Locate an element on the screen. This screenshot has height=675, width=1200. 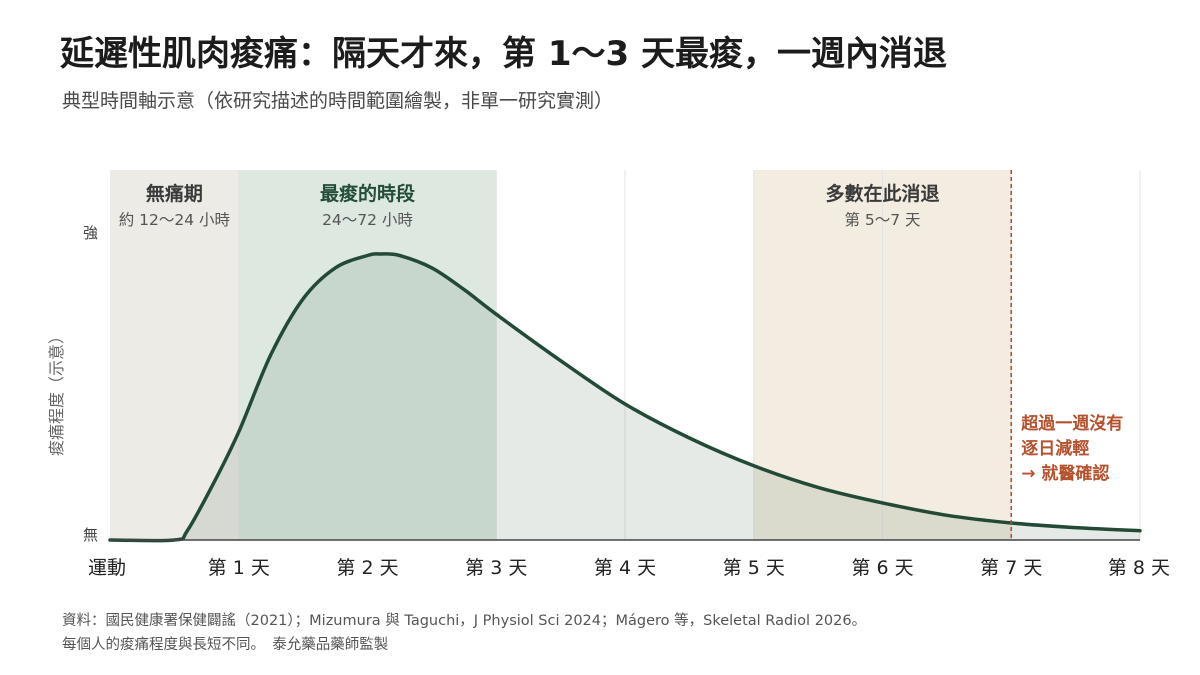
x-tick-label: 第 5 天 is located at coordinates (754, 568).